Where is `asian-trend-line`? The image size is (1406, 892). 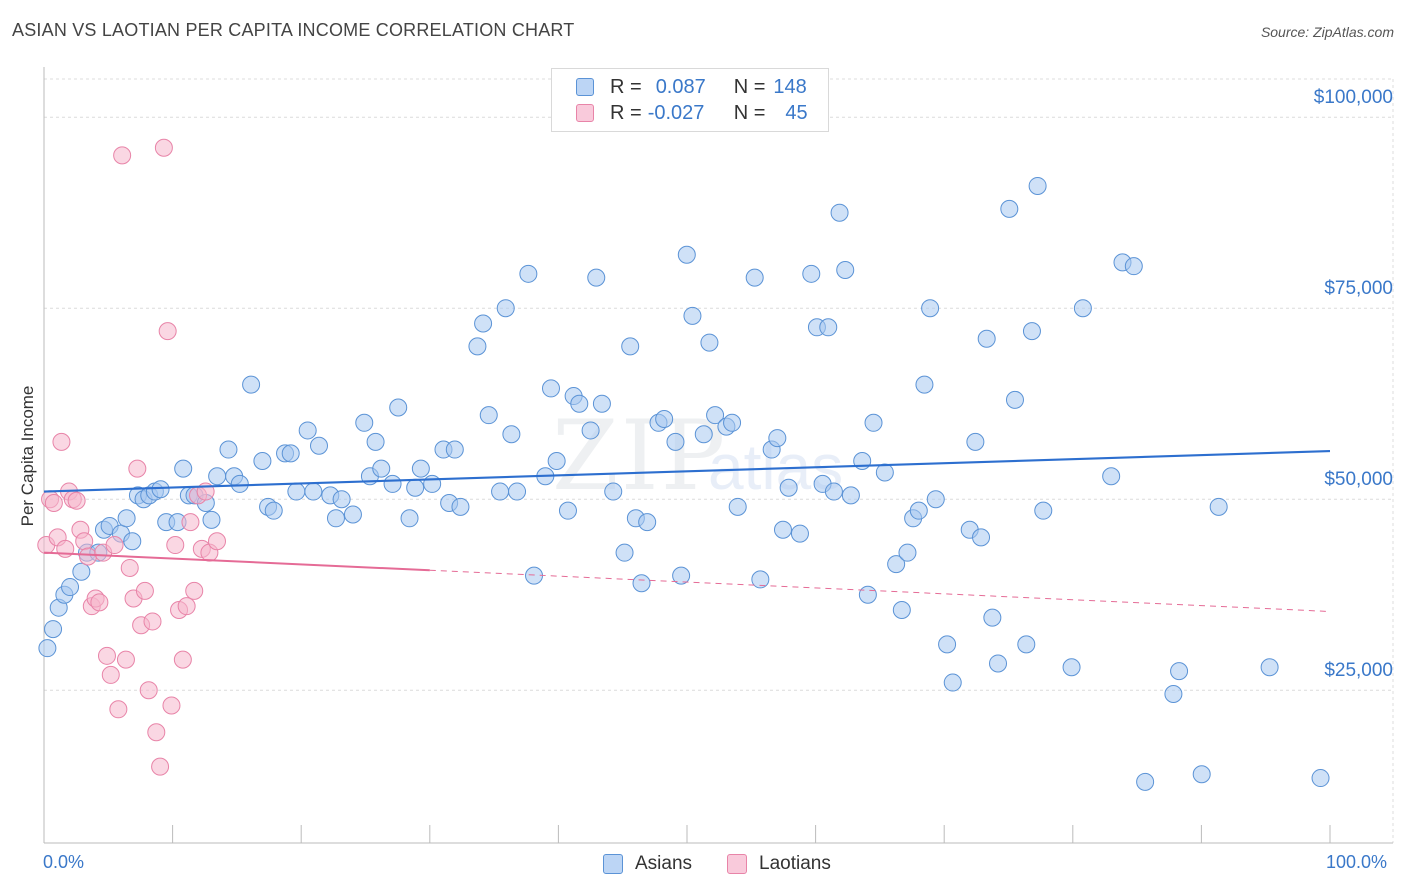
asian-trend-line is located at coordinates (687, 471).